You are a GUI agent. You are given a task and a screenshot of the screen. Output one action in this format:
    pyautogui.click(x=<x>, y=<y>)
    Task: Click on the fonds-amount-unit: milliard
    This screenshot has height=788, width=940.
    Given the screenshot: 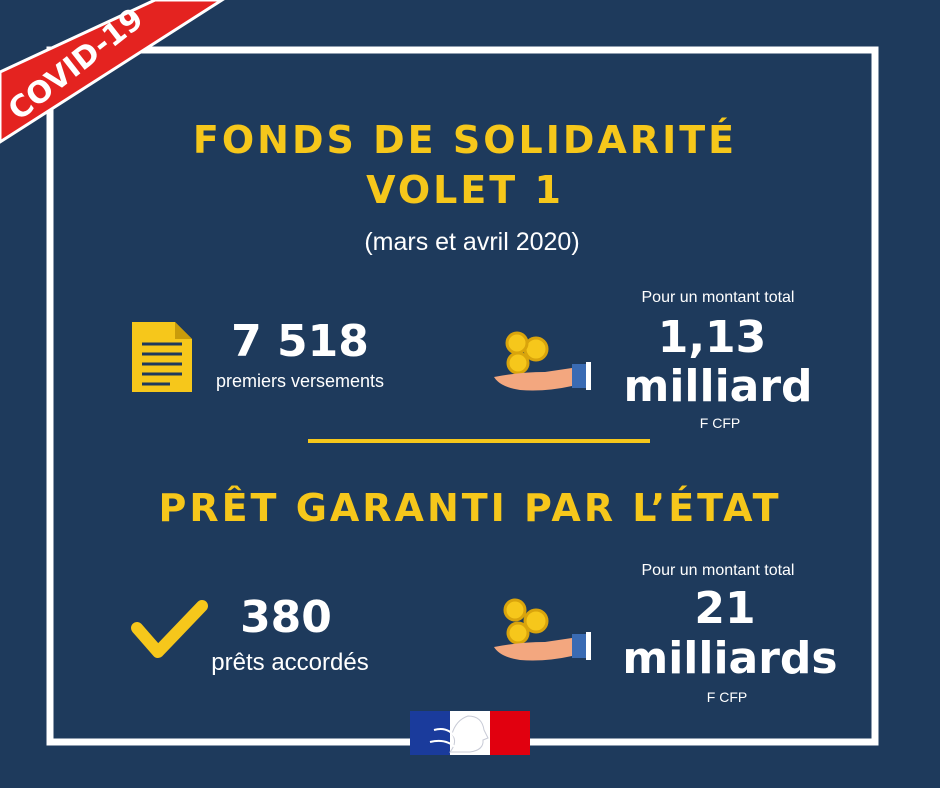 What is the action you would take?
    pyautogui.click(x=717, y=386)
    